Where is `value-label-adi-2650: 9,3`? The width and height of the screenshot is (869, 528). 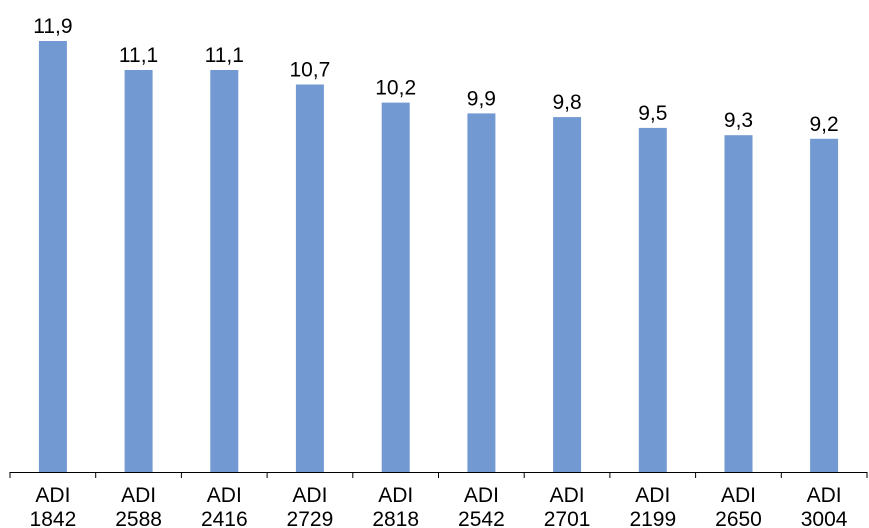
value-label-adi-2650: 9,3 is located at coordinates (738, 120).